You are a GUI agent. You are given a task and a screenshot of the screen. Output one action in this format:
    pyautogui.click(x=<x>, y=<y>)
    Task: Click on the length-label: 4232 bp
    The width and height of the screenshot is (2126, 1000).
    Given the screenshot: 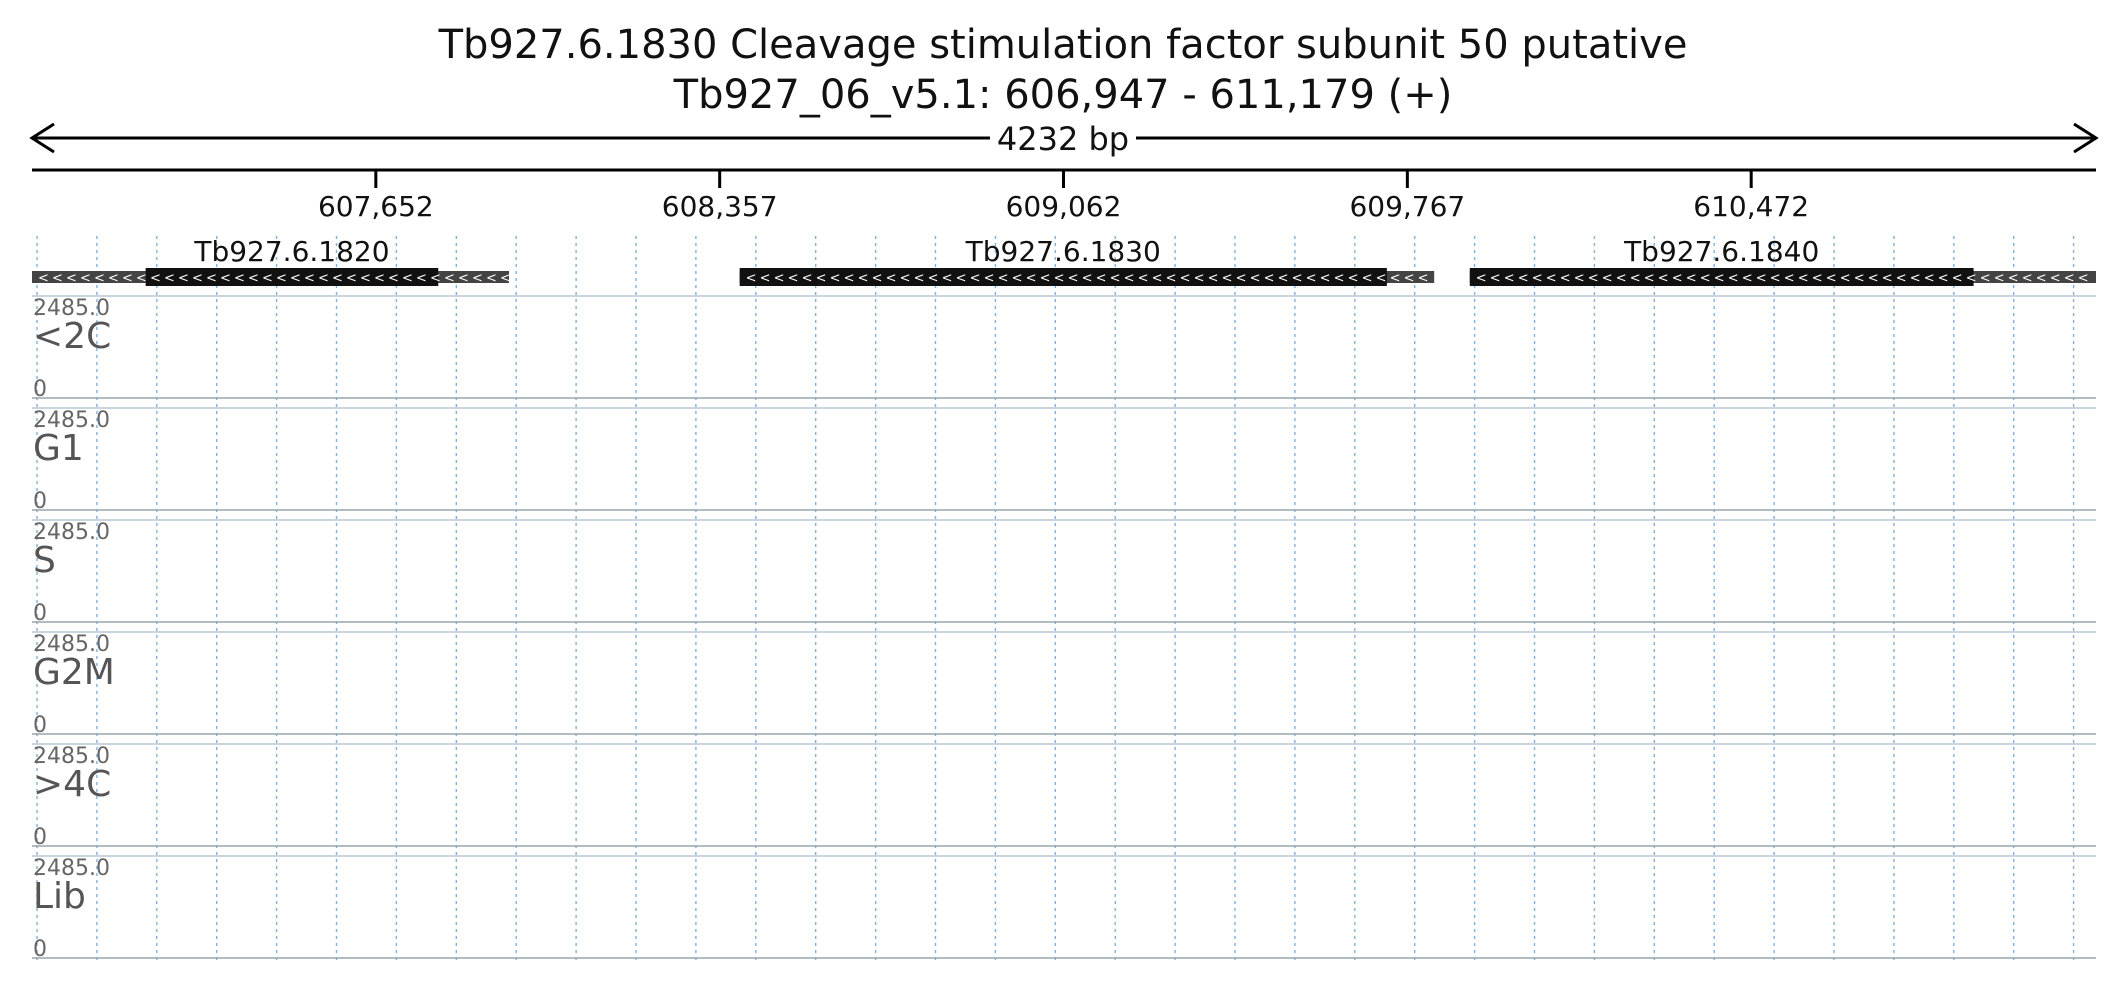 What is the action you would take?
    pyautogui.click(x=1063, y=139)
    